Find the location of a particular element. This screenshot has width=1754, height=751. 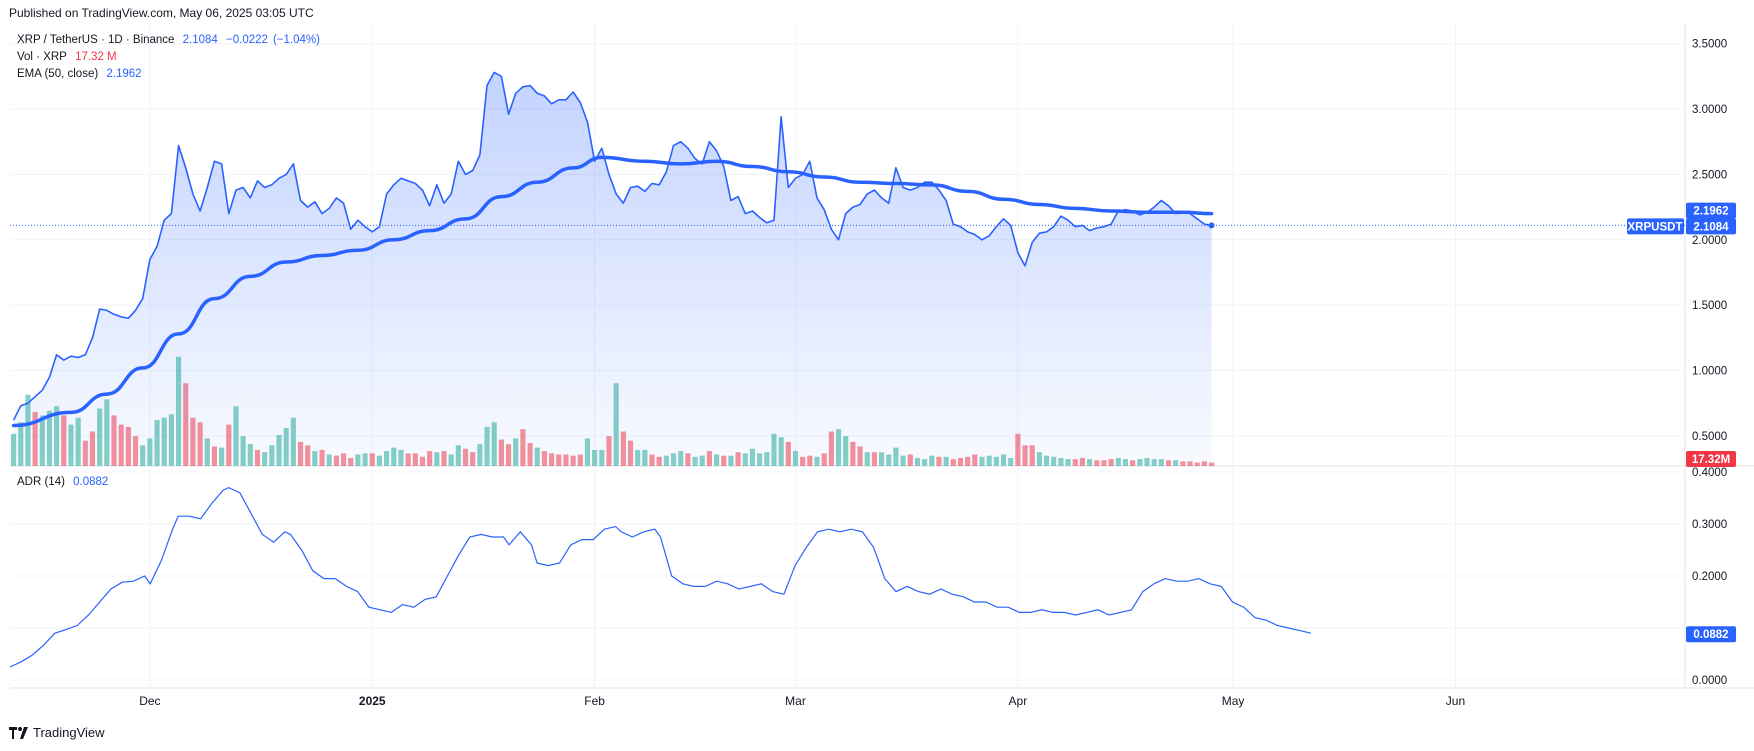

ema-label: EMA (50, close) is located at coordinates (58, 74).